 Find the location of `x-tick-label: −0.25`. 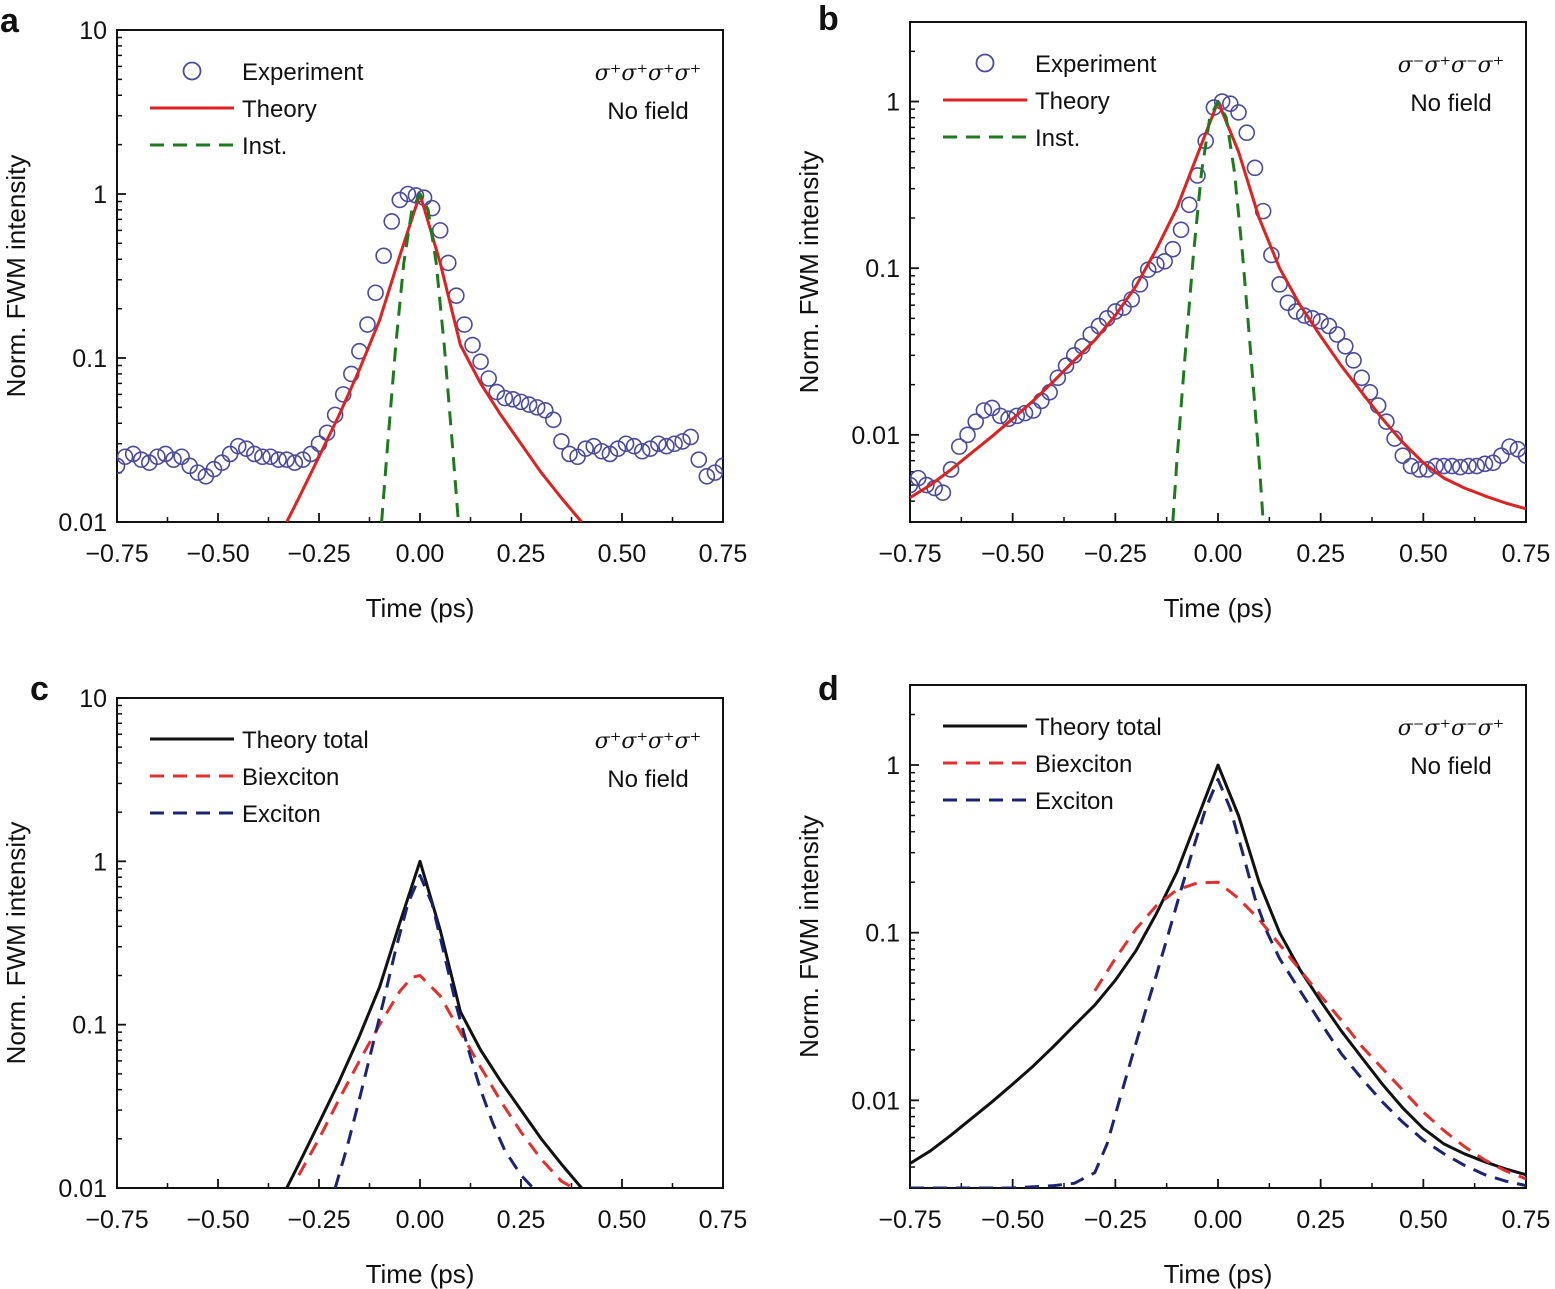

x-tick-label: −0.25 is located at coordinates (318, 554).